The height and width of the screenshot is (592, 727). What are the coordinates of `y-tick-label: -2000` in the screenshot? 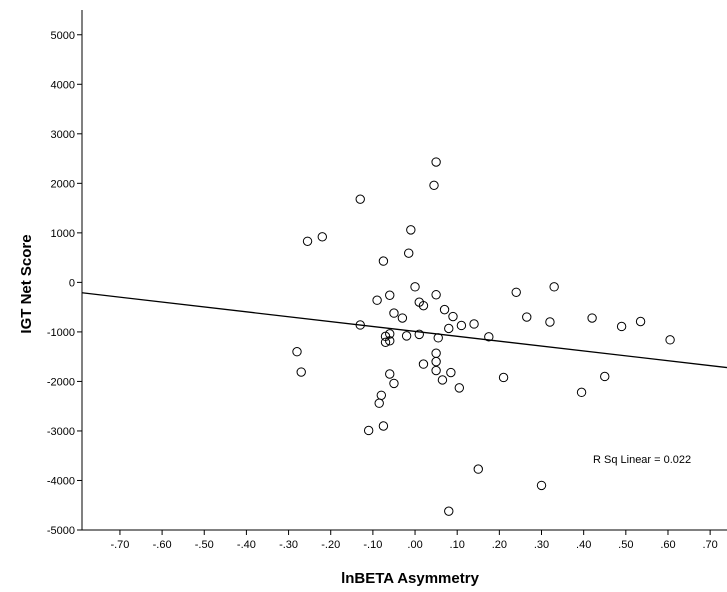 It's located at (61, 382).